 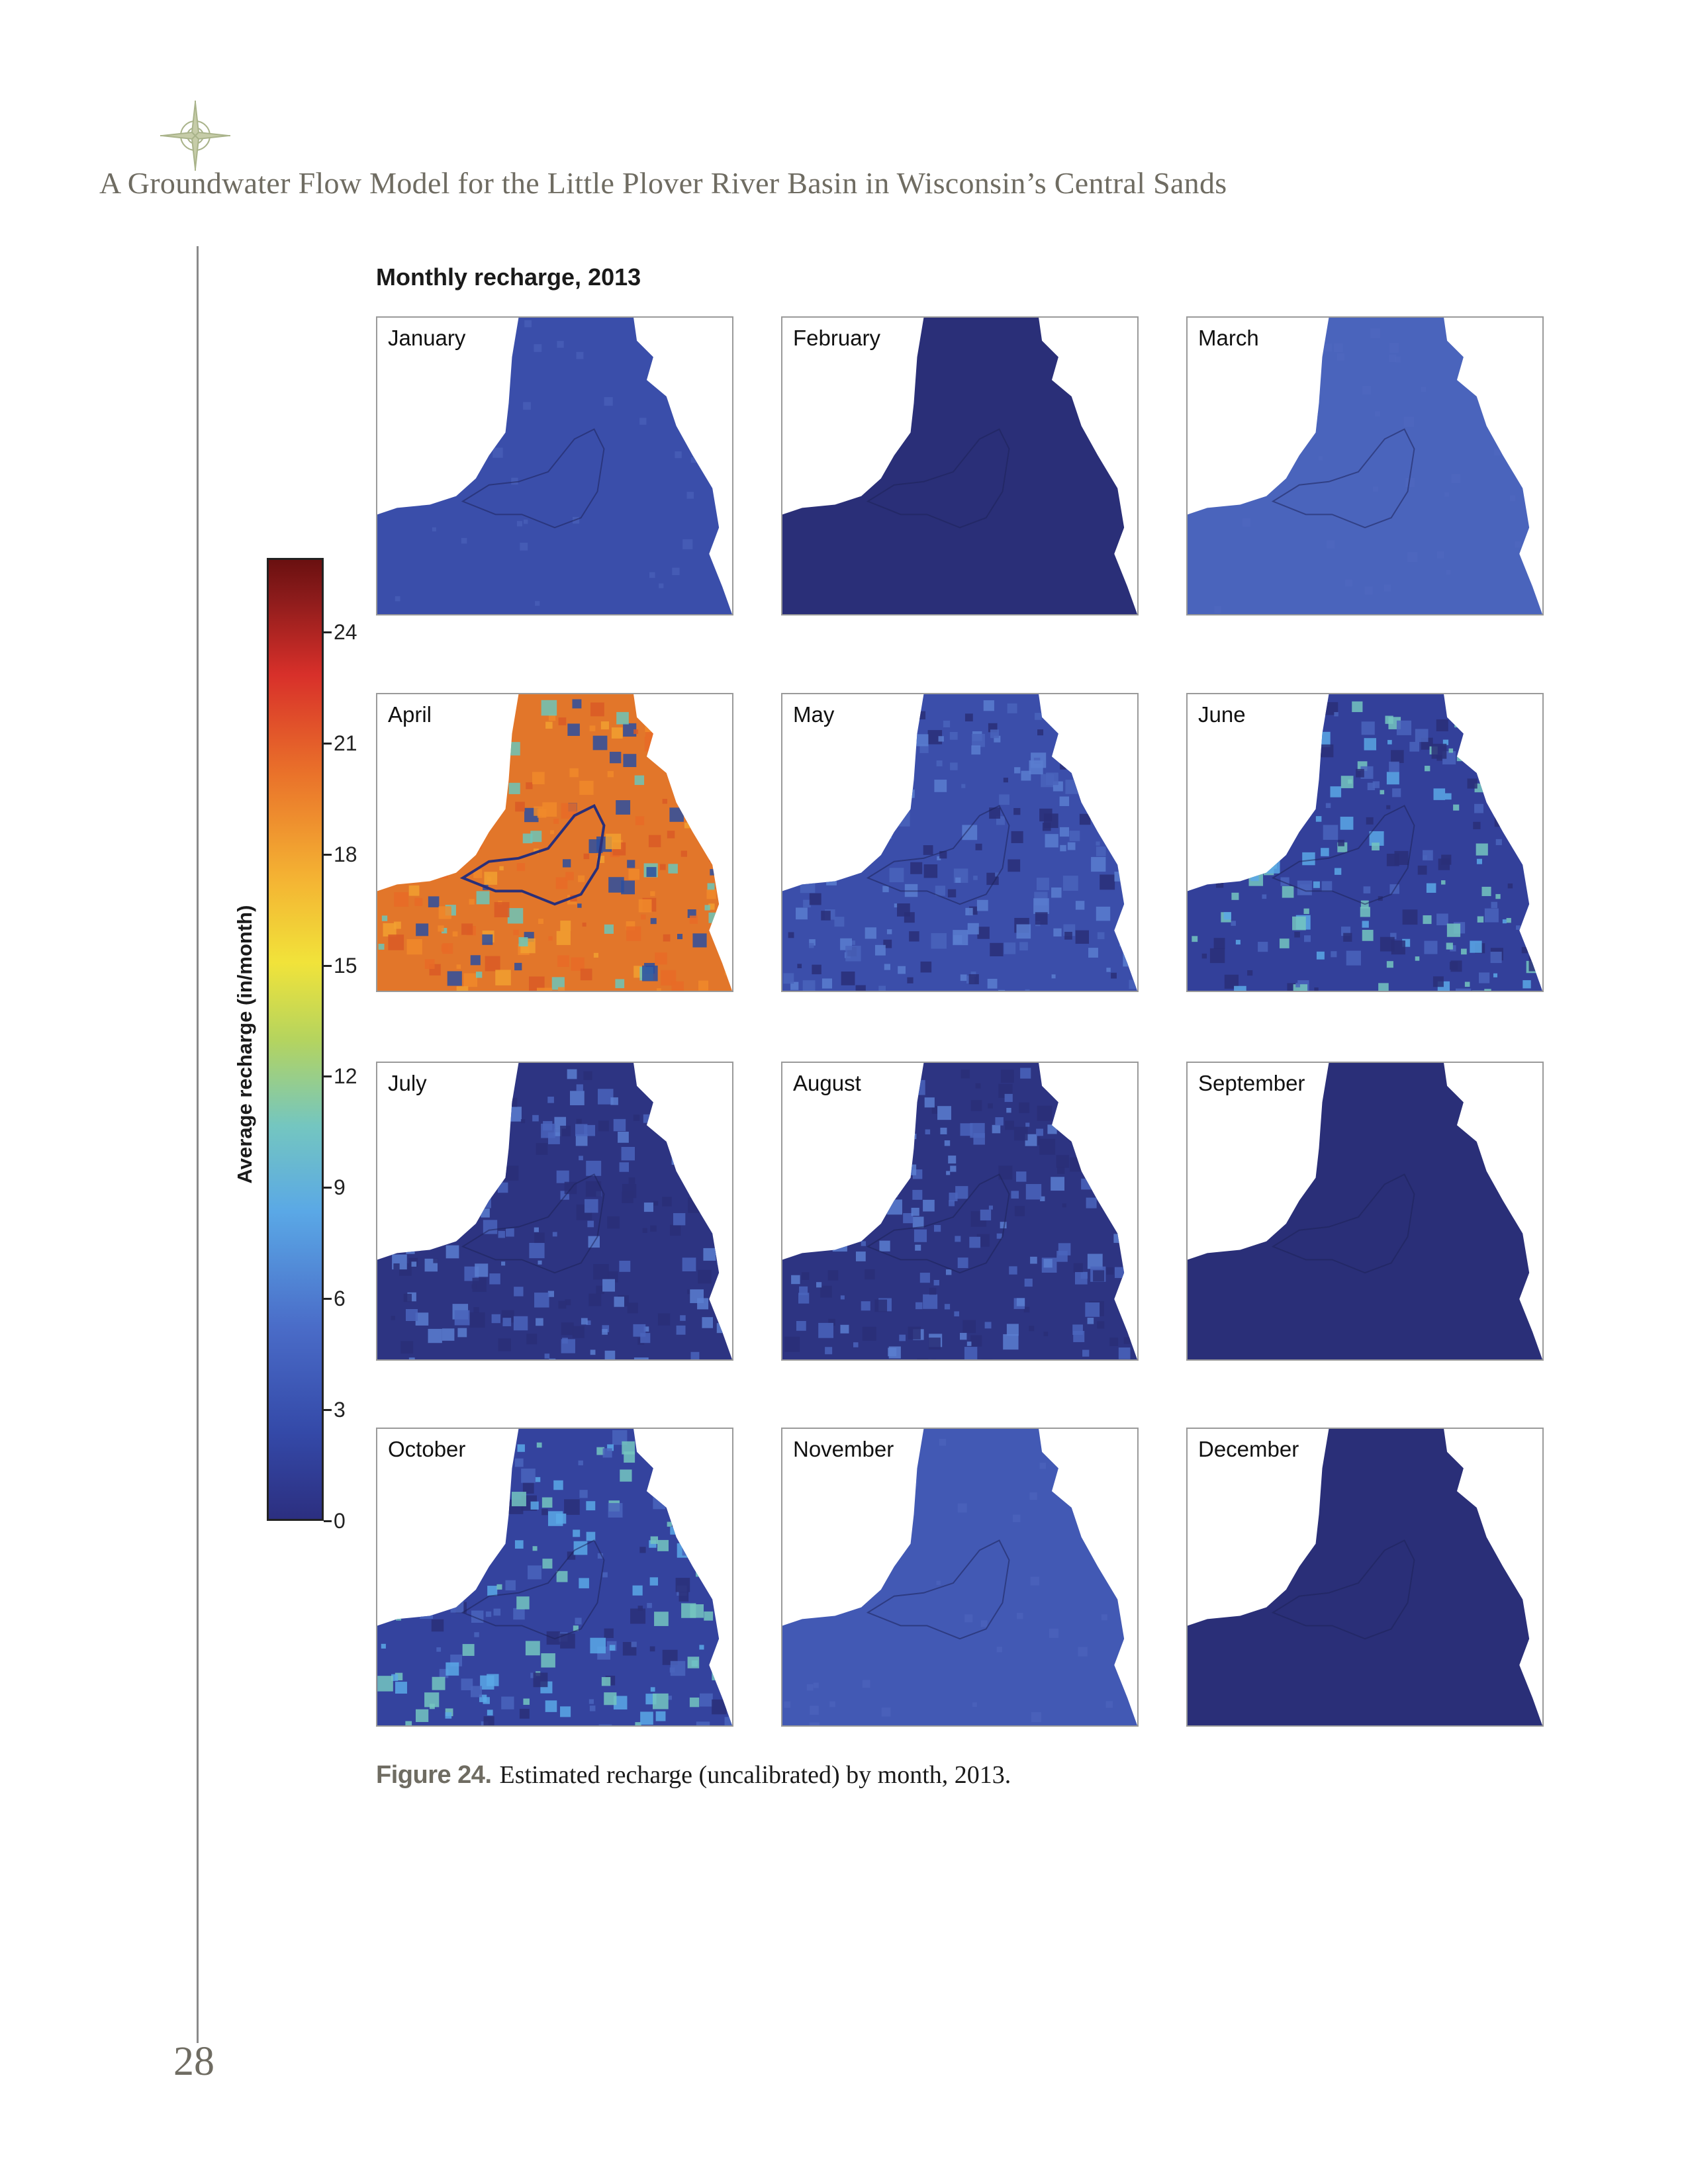 What do you see at coordinates (407, 1083) in the screenshot?
I see `panel-label: July` at bounding box center [407, 1083].